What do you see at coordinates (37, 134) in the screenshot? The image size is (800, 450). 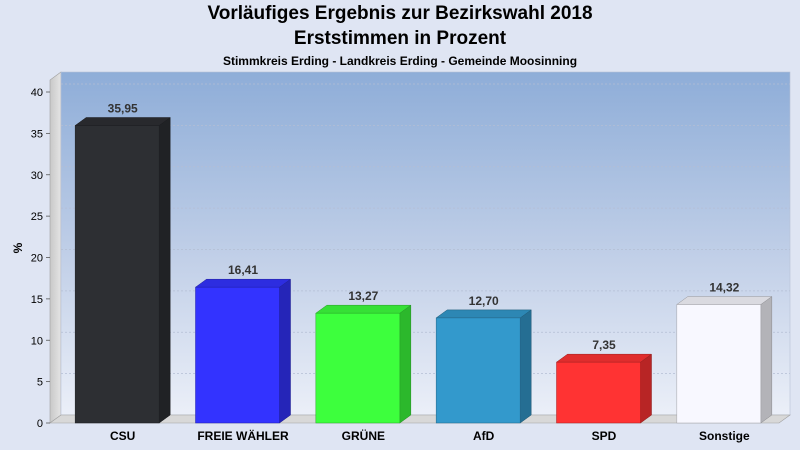 I see `y-tick-label: 35` at bounding box center [37, 134].